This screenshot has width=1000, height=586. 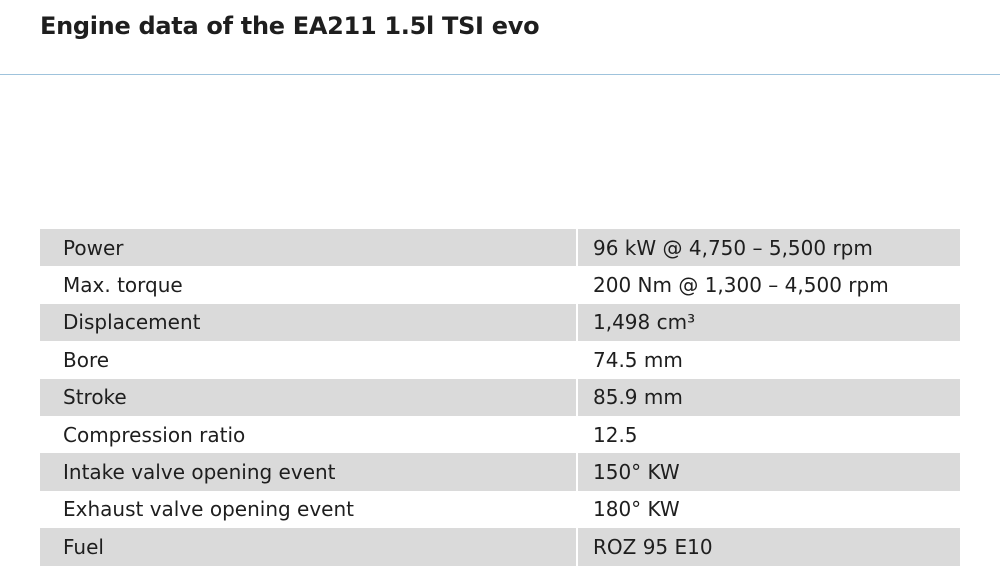 I want to click on row-value: 85.9 mm, so click(x=768, y=397).